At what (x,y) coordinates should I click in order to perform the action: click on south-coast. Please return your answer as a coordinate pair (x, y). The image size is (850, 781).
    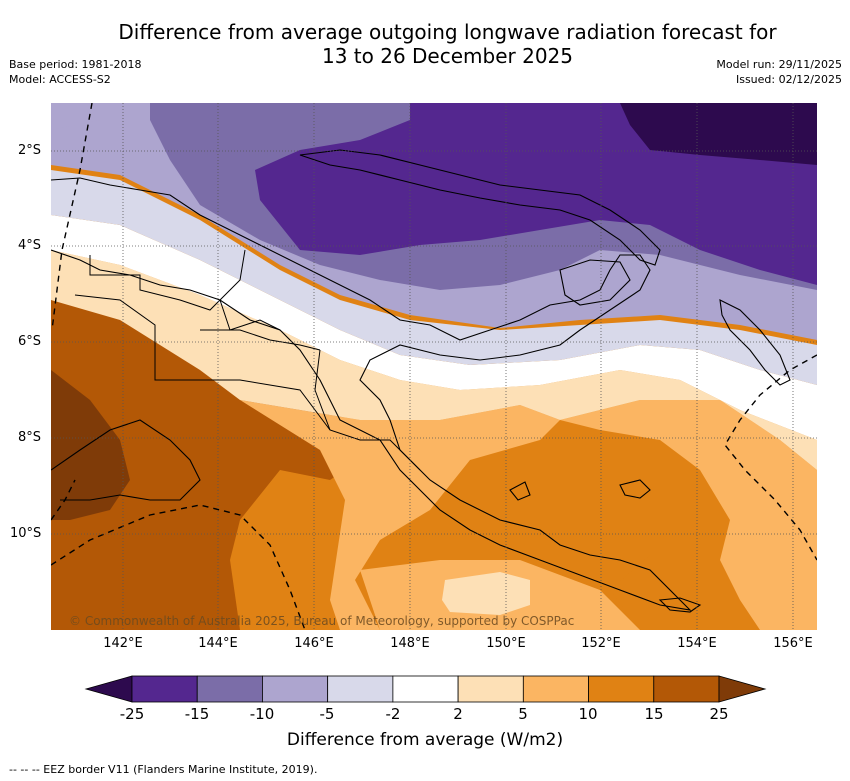
    Looking at the image, I should click on (126, 460).